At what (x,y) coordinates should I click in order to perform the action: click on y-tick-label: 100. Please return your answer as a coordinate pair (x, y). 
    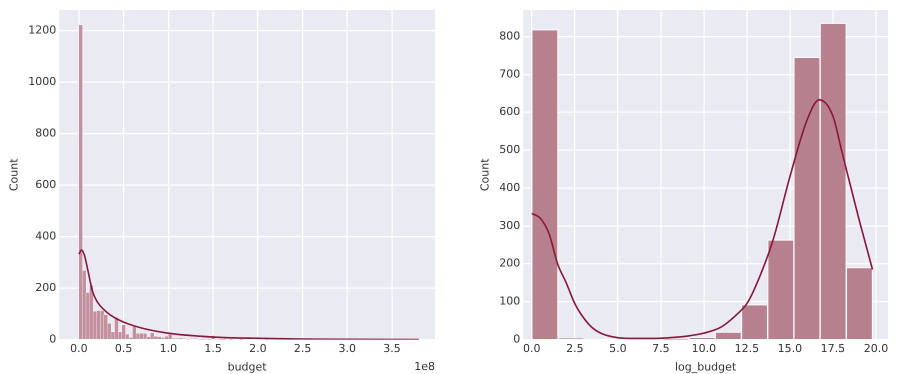
    Looking at the image, I should click on (509, 301).